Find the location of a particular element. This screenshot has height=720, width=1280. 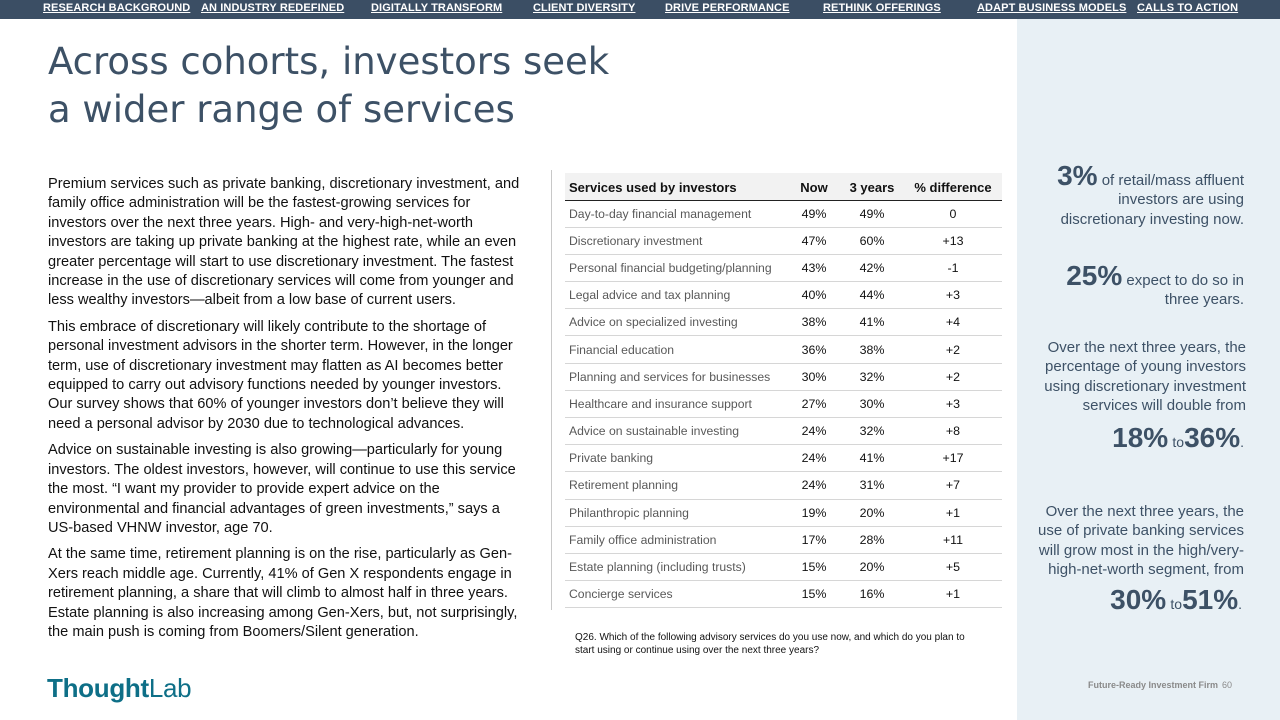

value-now: 27% is located at coordinates (814, 404).